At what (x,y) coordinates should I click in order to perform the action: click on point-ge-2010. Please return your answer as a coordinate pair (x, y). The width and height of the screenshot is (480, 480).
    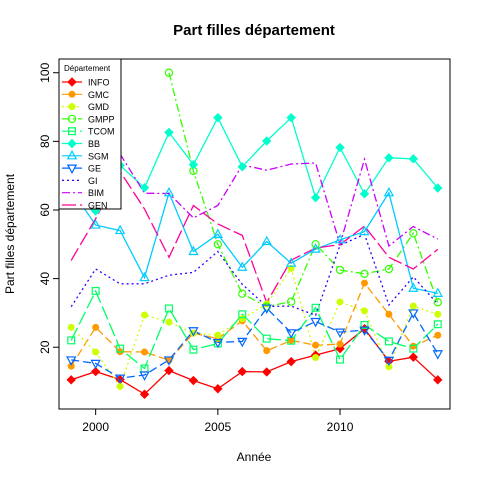
    Looking at the image, I should click on (340, 333).